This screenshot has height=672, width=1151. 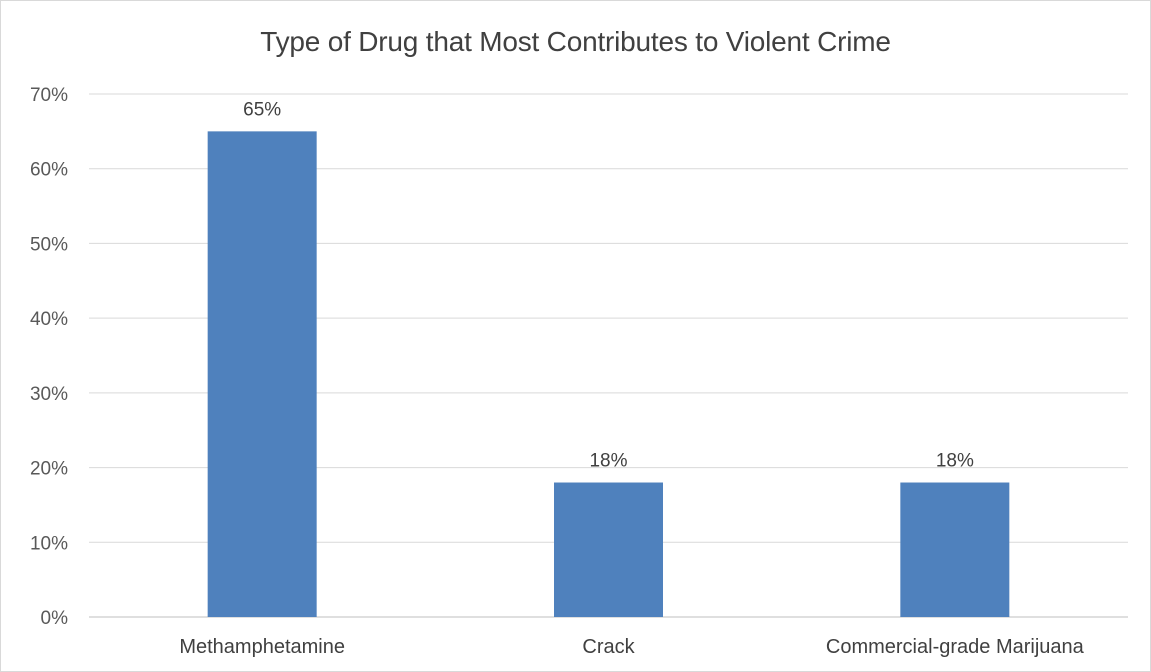 What do you see at coordinates (262, 109) in the screenshot?
I see `data-label: 65%` at bounding box center [262, 109].